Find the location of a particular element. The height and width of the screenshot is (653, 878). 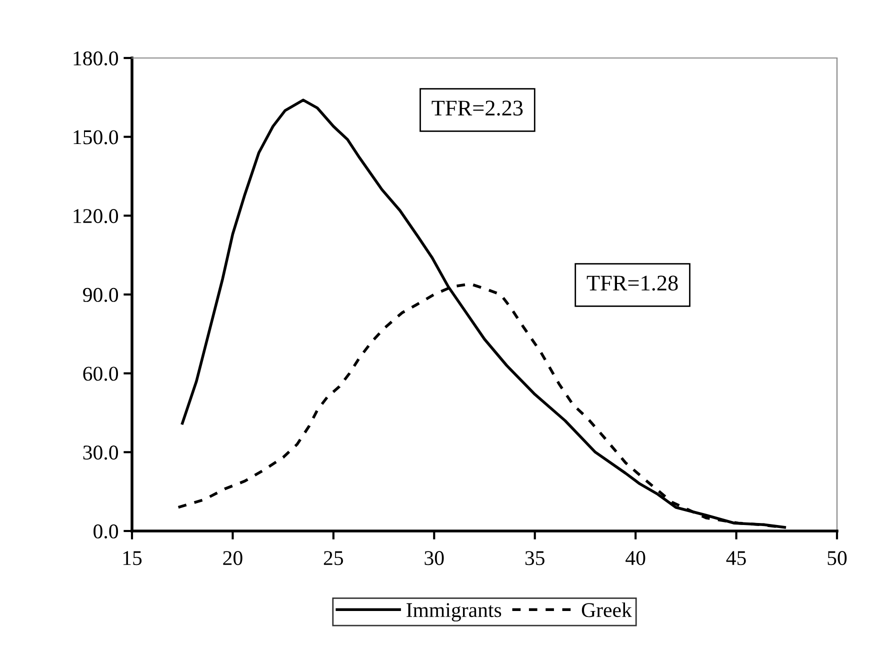

annotation: TFR=2.23 is located at coordinates (477, 108).